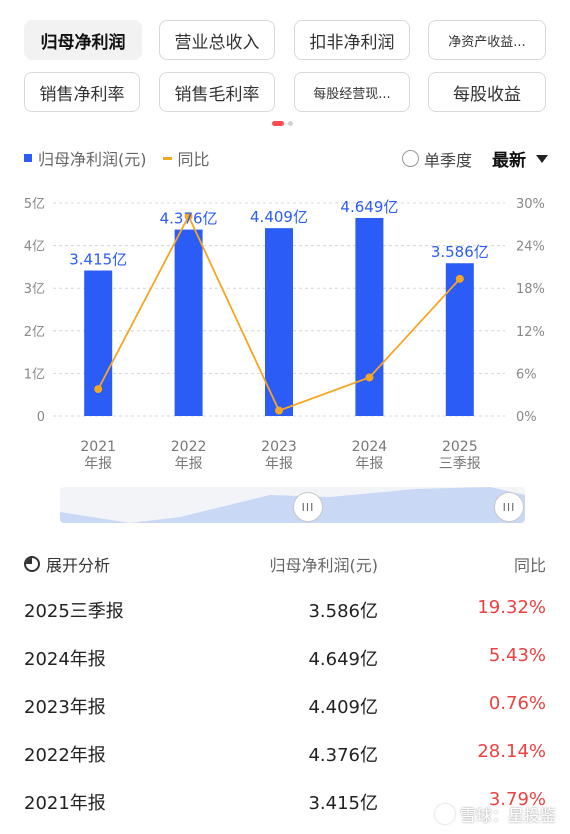 Image resolution: width=570 pixels, height=834 pixels. What do you see at coordinates (82, 92) in the screenshot?
I see `tab-net-margin: 销售净利率` at bounding box center [82, 92].